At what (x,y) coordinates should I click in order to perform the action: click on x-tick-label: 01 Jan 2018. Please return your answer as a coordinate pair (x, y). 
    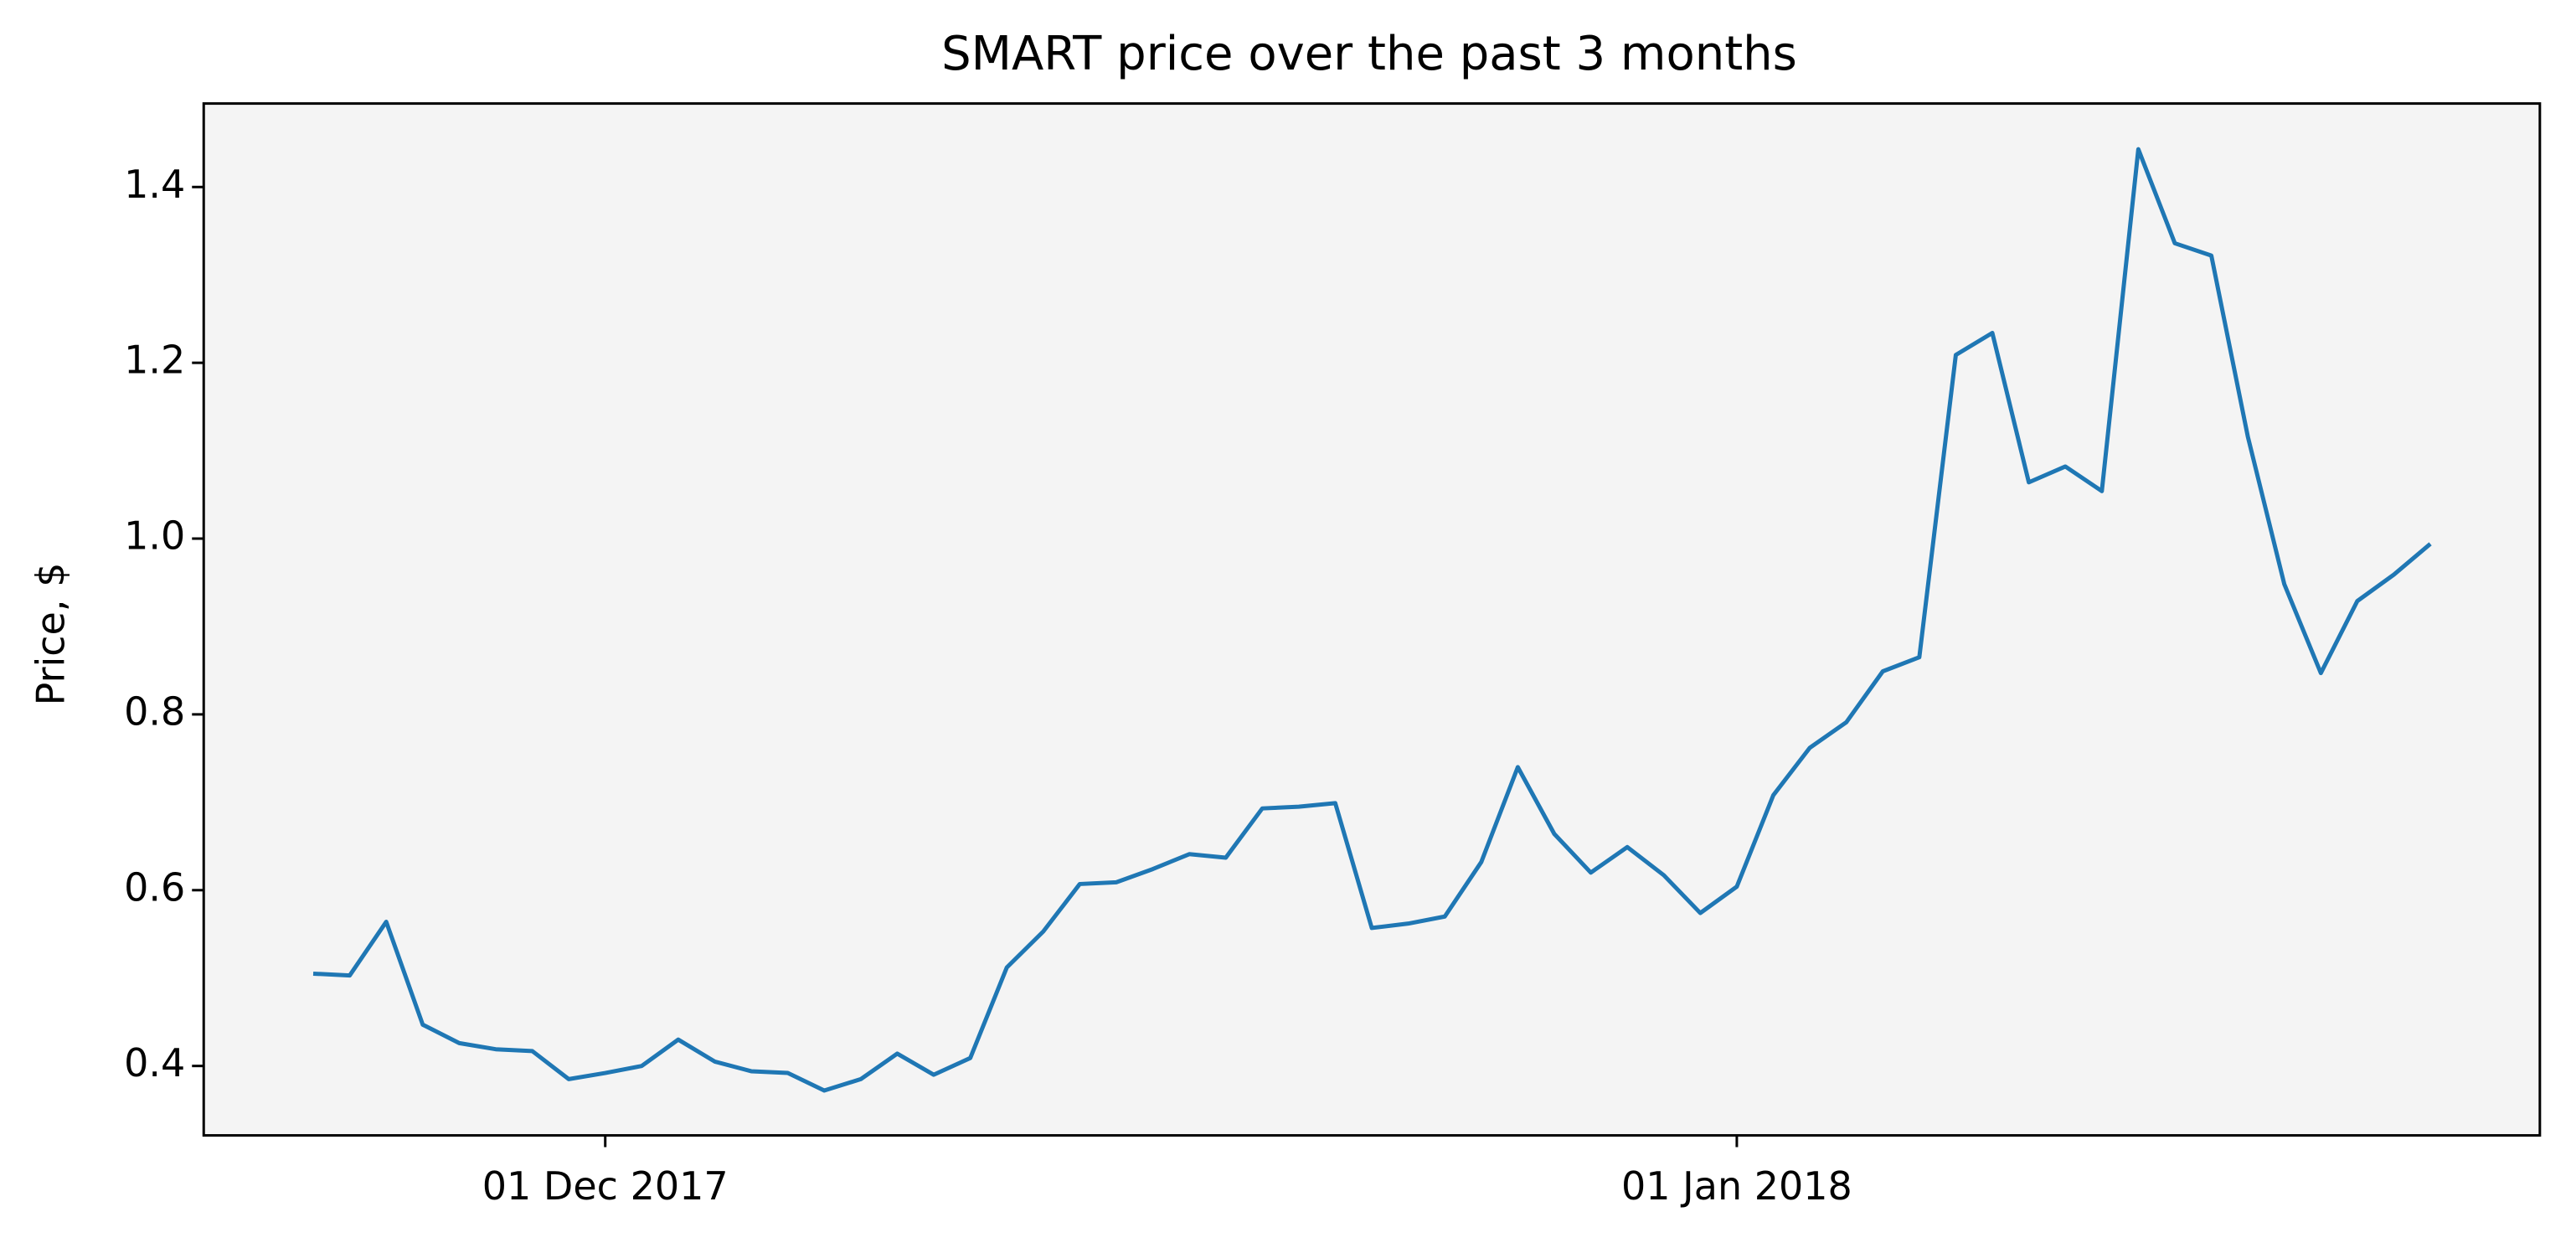
    Looking at the image, I should click on (1736, 1186).